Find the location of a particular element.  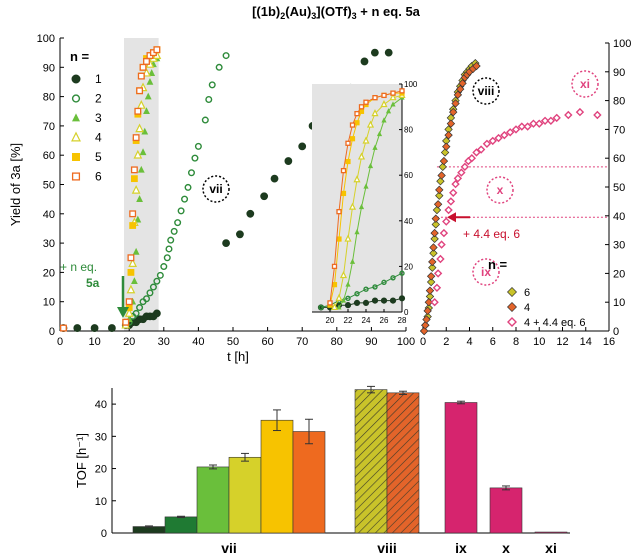

y-axis-title: Yield of 3a [%] is located at coordinates (15, 184).